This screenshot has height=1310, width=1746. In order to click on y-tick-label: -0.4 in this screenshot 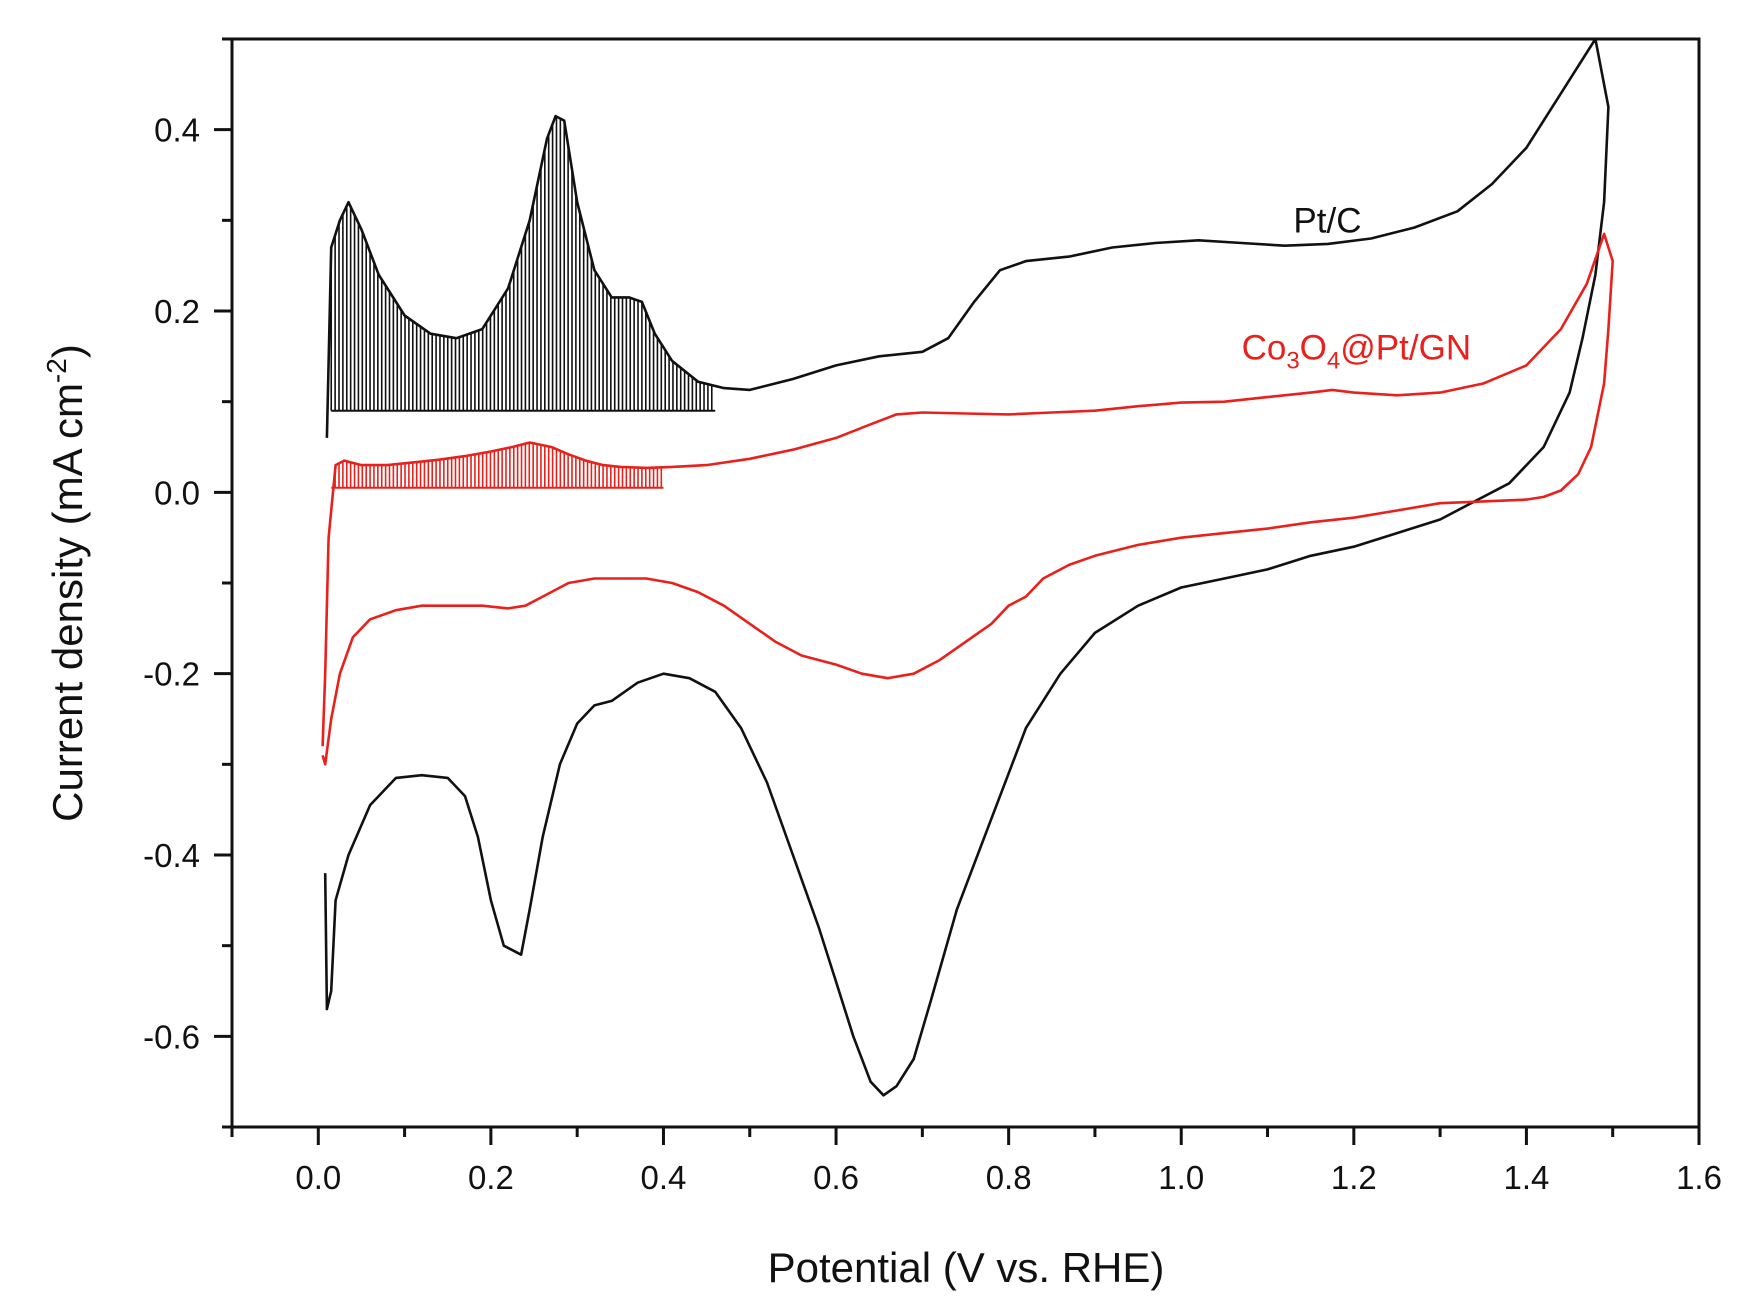, I will do `click(171, 855)`.